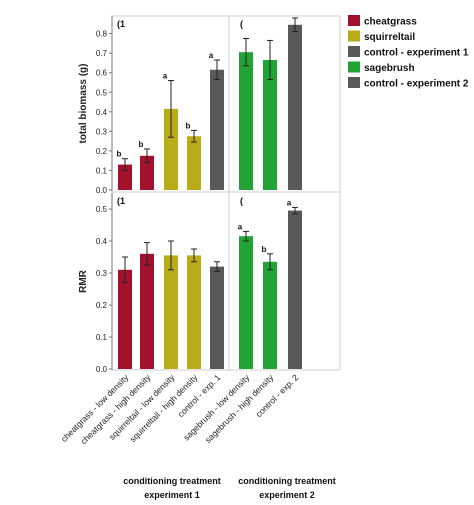  I want to click on y-tick-label: 0.8, so click(102, 34).